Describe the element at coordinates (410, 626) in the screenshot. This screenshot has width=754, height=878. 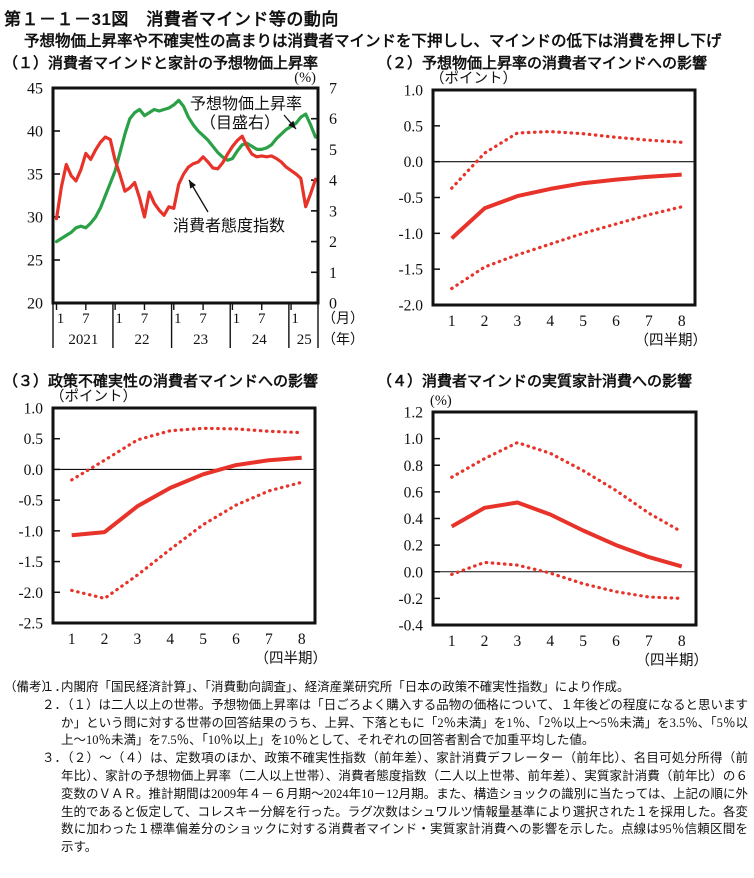
I see `y-tick-label: -0.4` at that location.